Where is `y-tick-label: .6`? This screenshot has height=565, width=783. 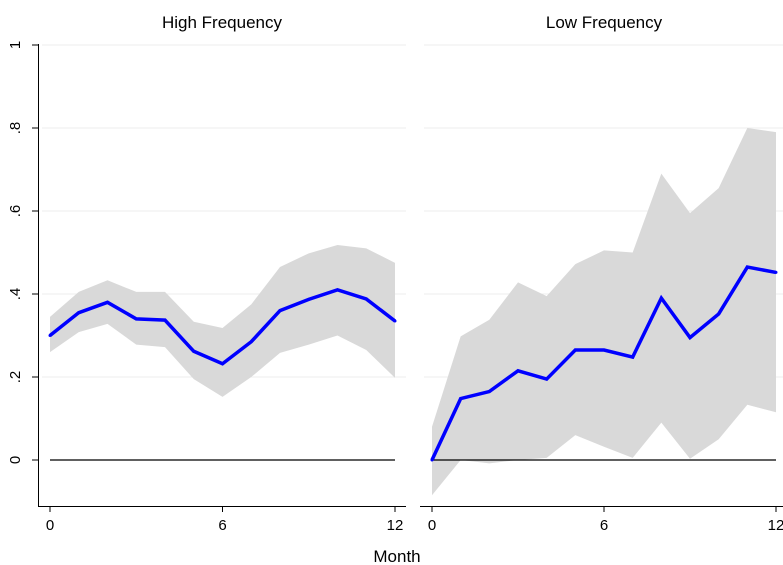
y-tick-label: .6 is located at coordinates (15, 211).